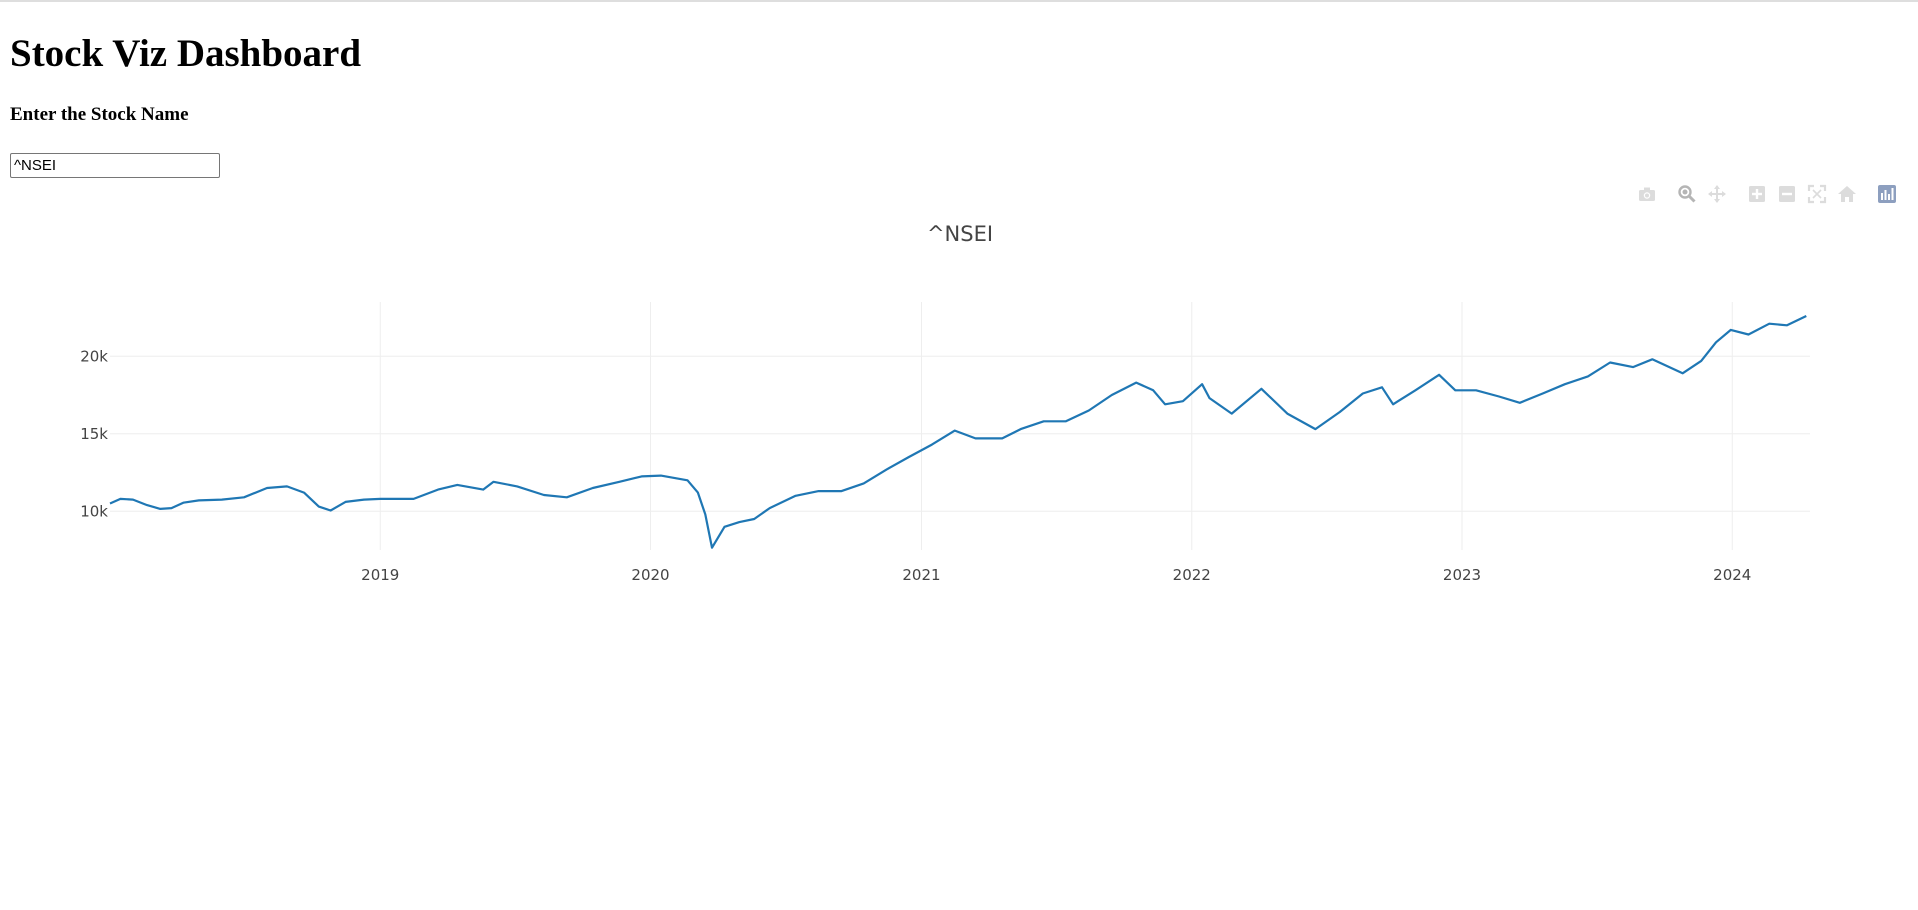  Describe the element at coordinates (1462, 575) in the screenshot. I see `x-tick-label: 2023` at that location.